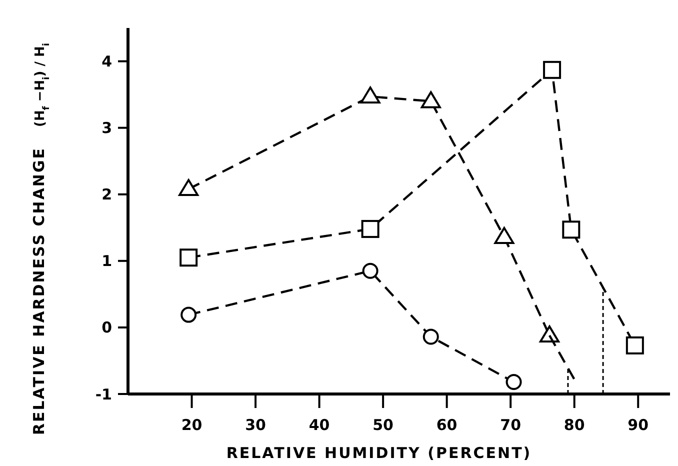  I want to click on x-tick-label: 30, so click(255, 425).